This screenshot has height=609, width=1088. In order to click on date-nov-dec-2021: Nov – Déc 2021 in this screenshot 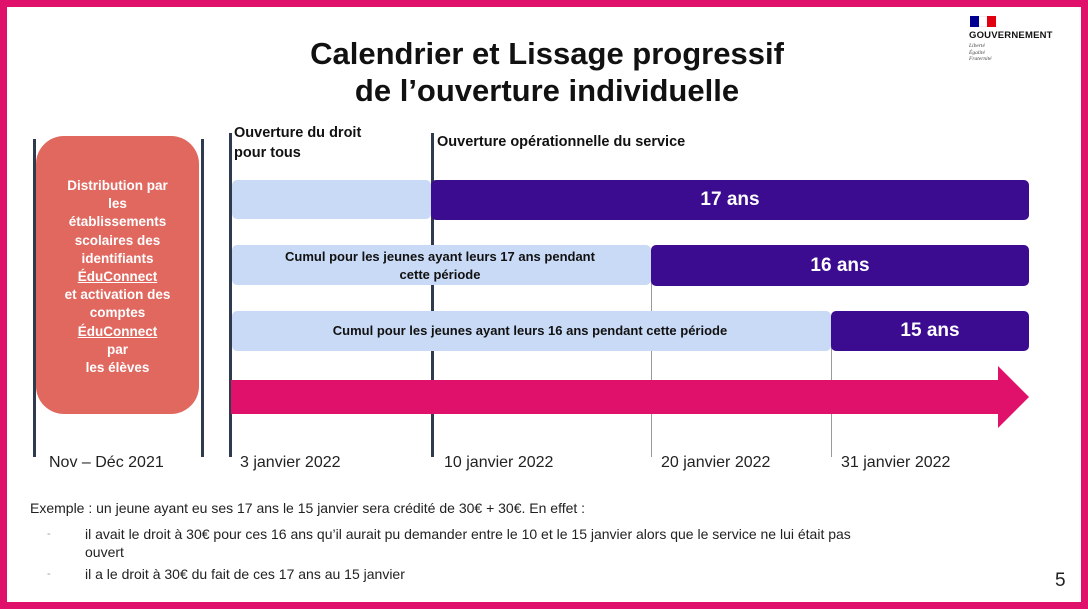, I will do `click(106, 462)`.